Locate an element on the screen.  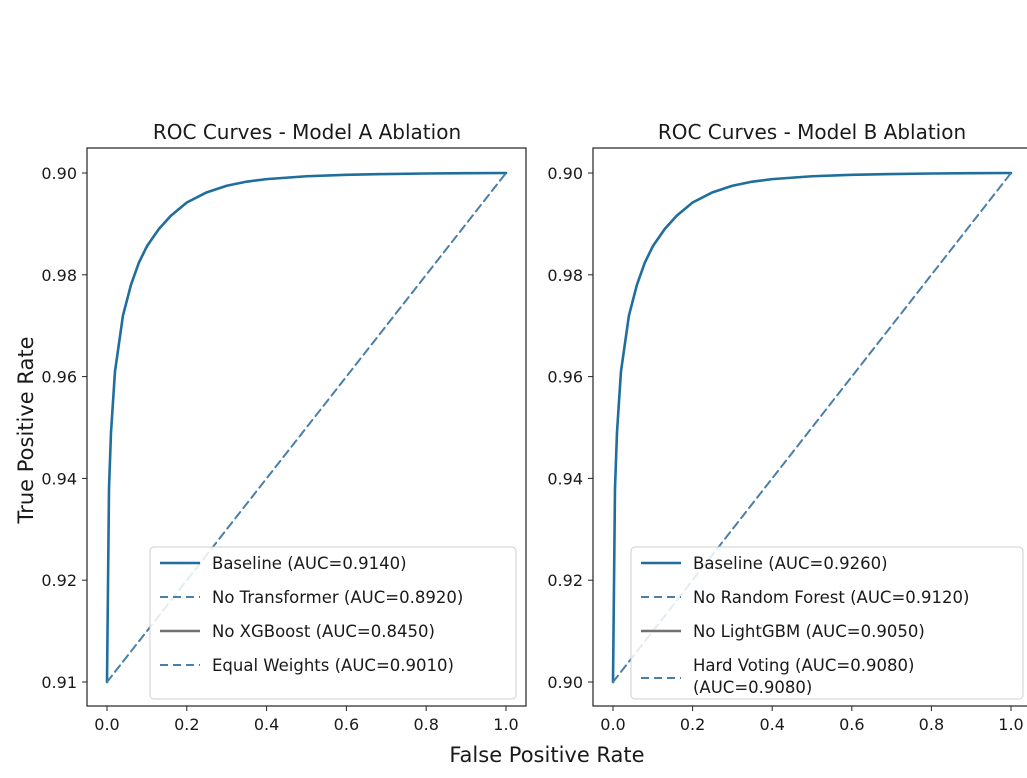
y-ticks-model-a: 0.90 0.98 0.96 0.94 0.92 0.91 is located at coordinates (64, 428).